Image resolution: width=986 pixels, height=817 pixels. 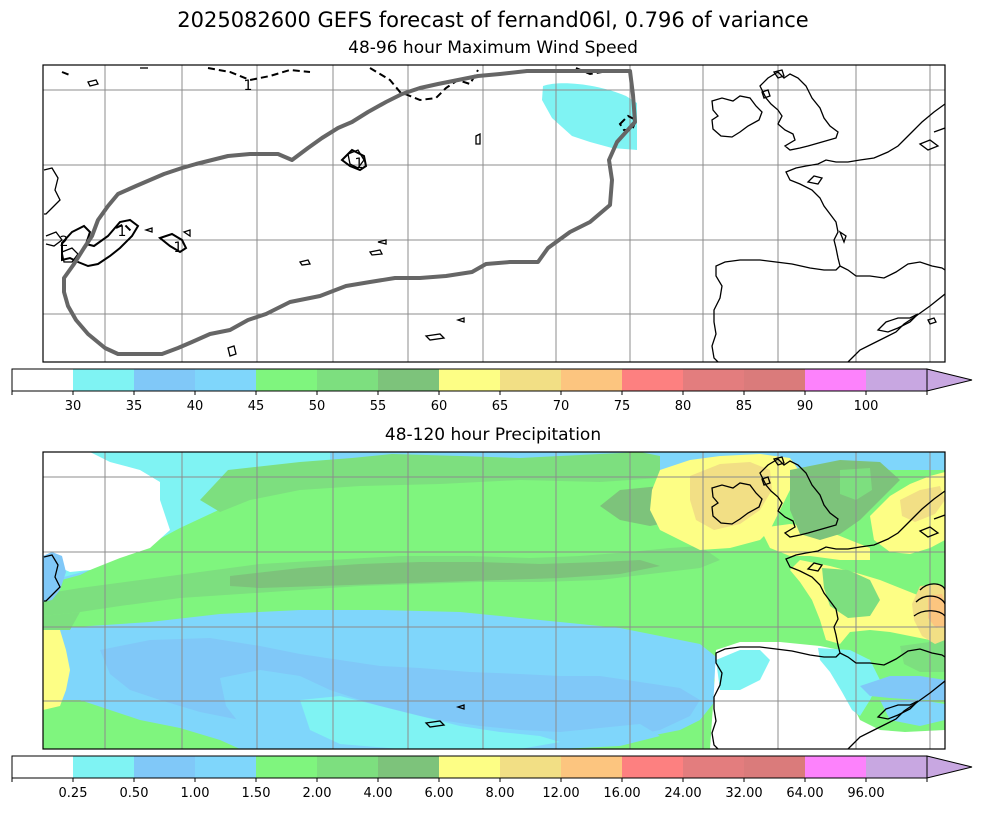 What do you see at coordinates (73, 793) in the screenshot?
I see `colorbar-tick-label: 0.25` at bounding box center [73, 793].